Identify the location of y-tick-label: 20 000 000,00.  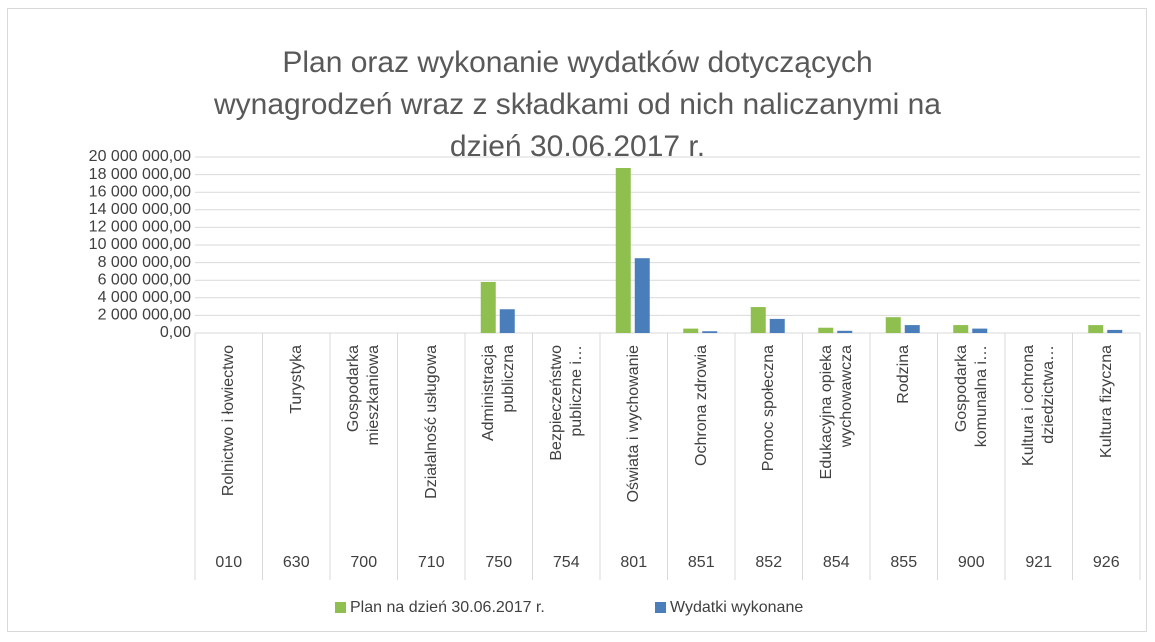
(140, 156).